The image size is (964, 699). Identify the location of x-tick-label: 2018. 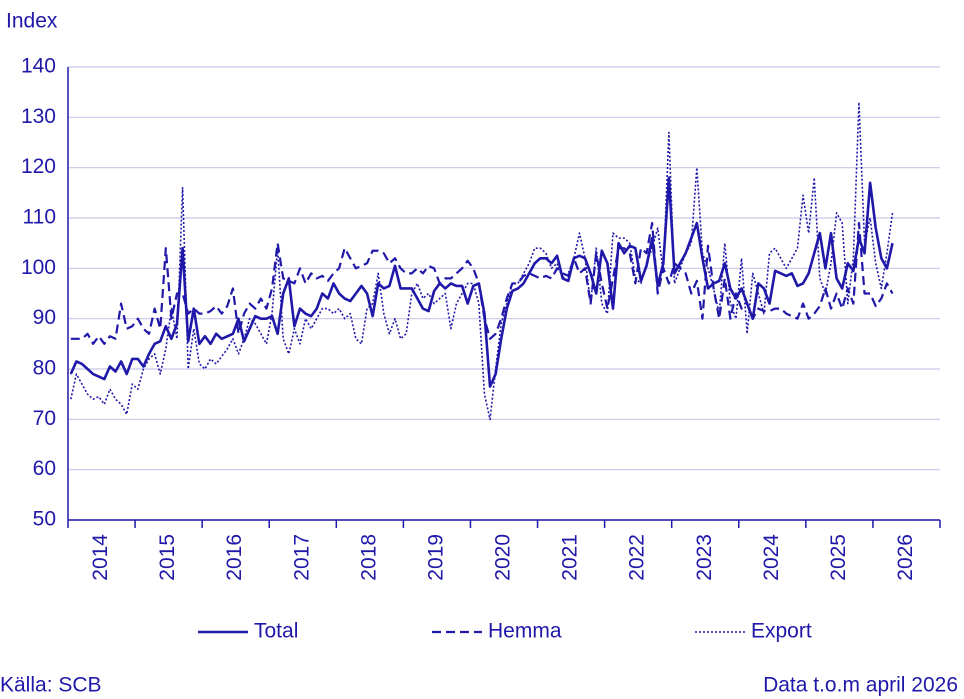
(368, 557).